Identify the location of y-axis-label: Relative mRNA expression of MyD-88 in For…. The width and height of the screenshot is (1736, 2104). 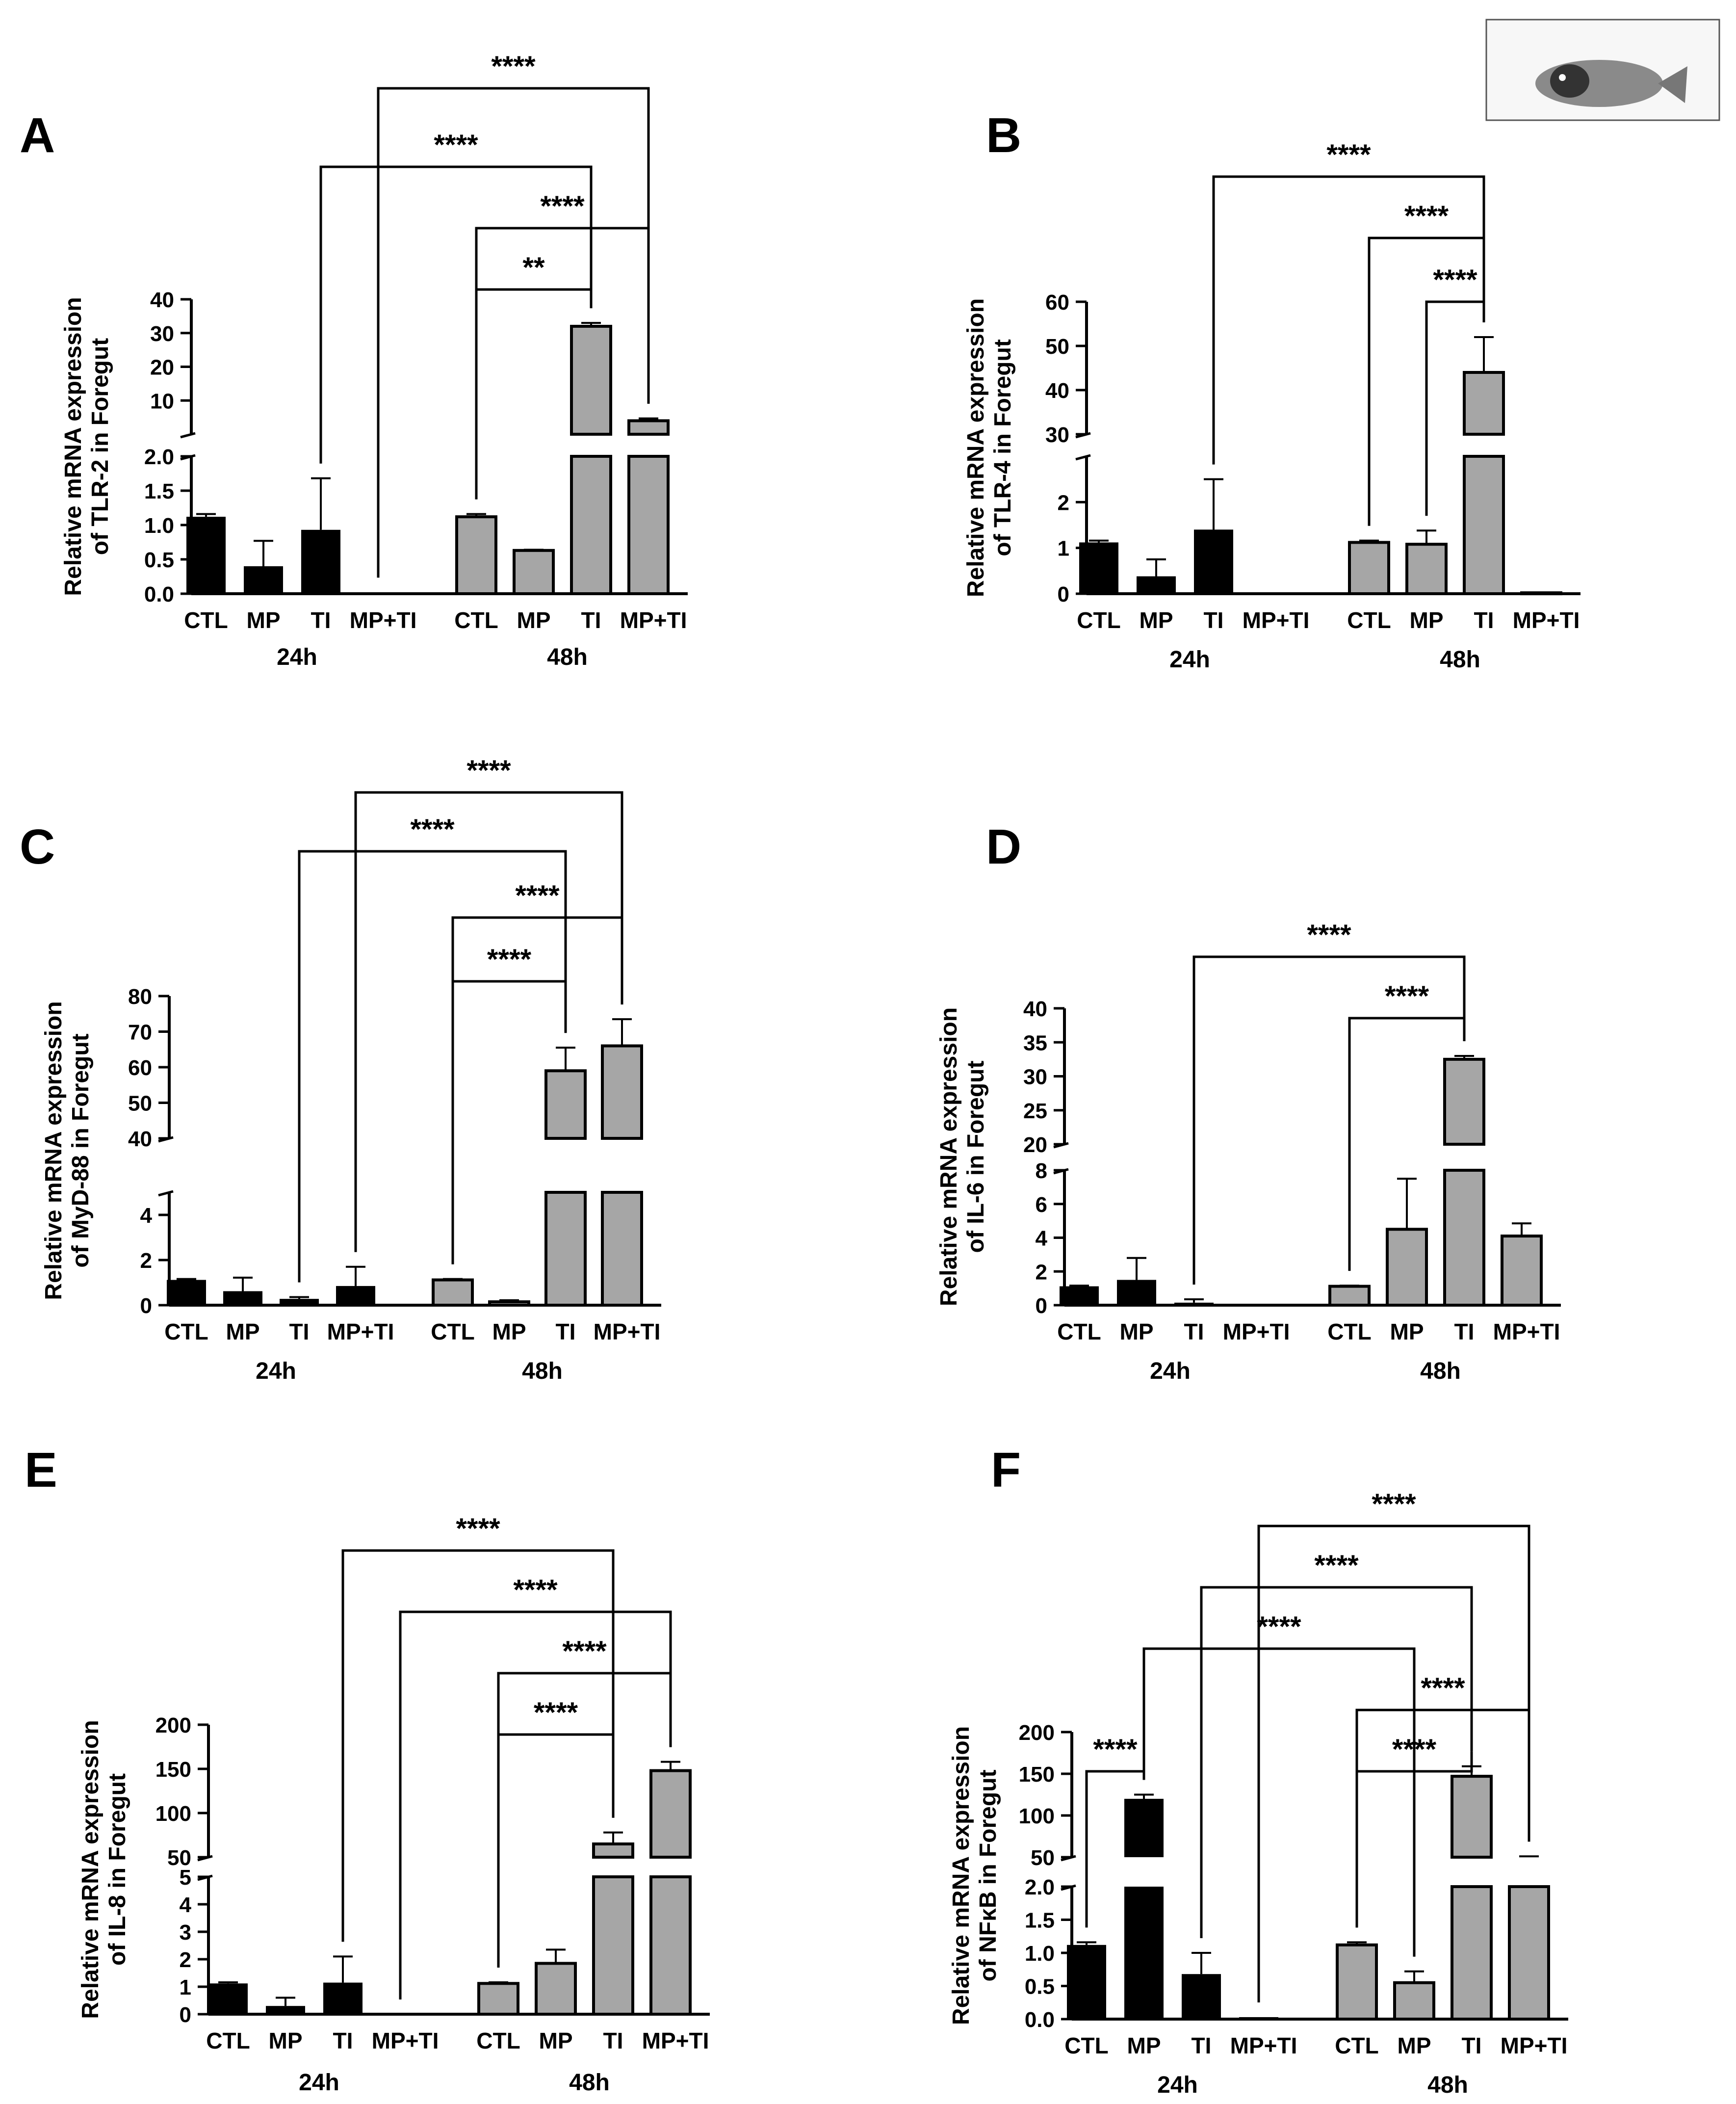
(67, 1151).